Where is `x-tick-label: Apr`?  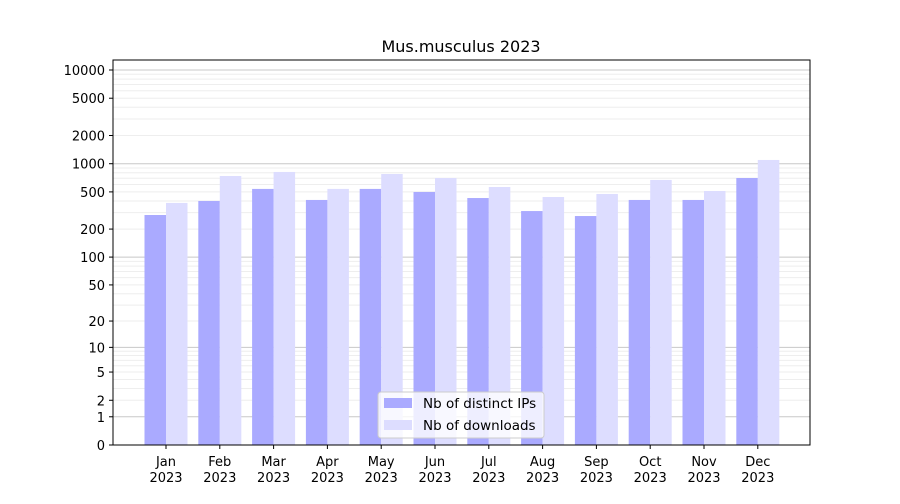 x-tick-label: Apr is located at coordinates (327, 462).